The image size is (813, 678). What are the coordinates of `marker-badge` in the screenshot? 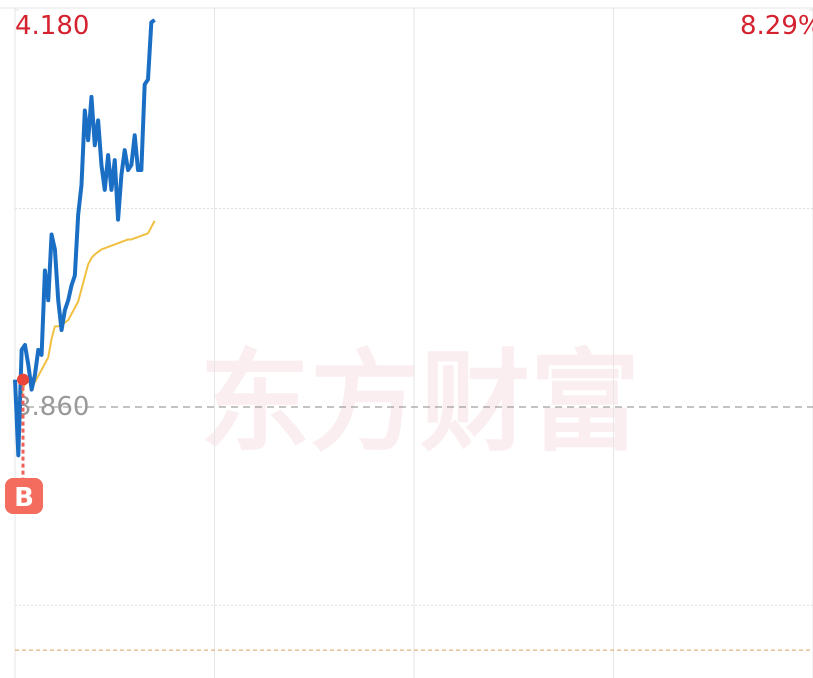 It's located at (24, 496).